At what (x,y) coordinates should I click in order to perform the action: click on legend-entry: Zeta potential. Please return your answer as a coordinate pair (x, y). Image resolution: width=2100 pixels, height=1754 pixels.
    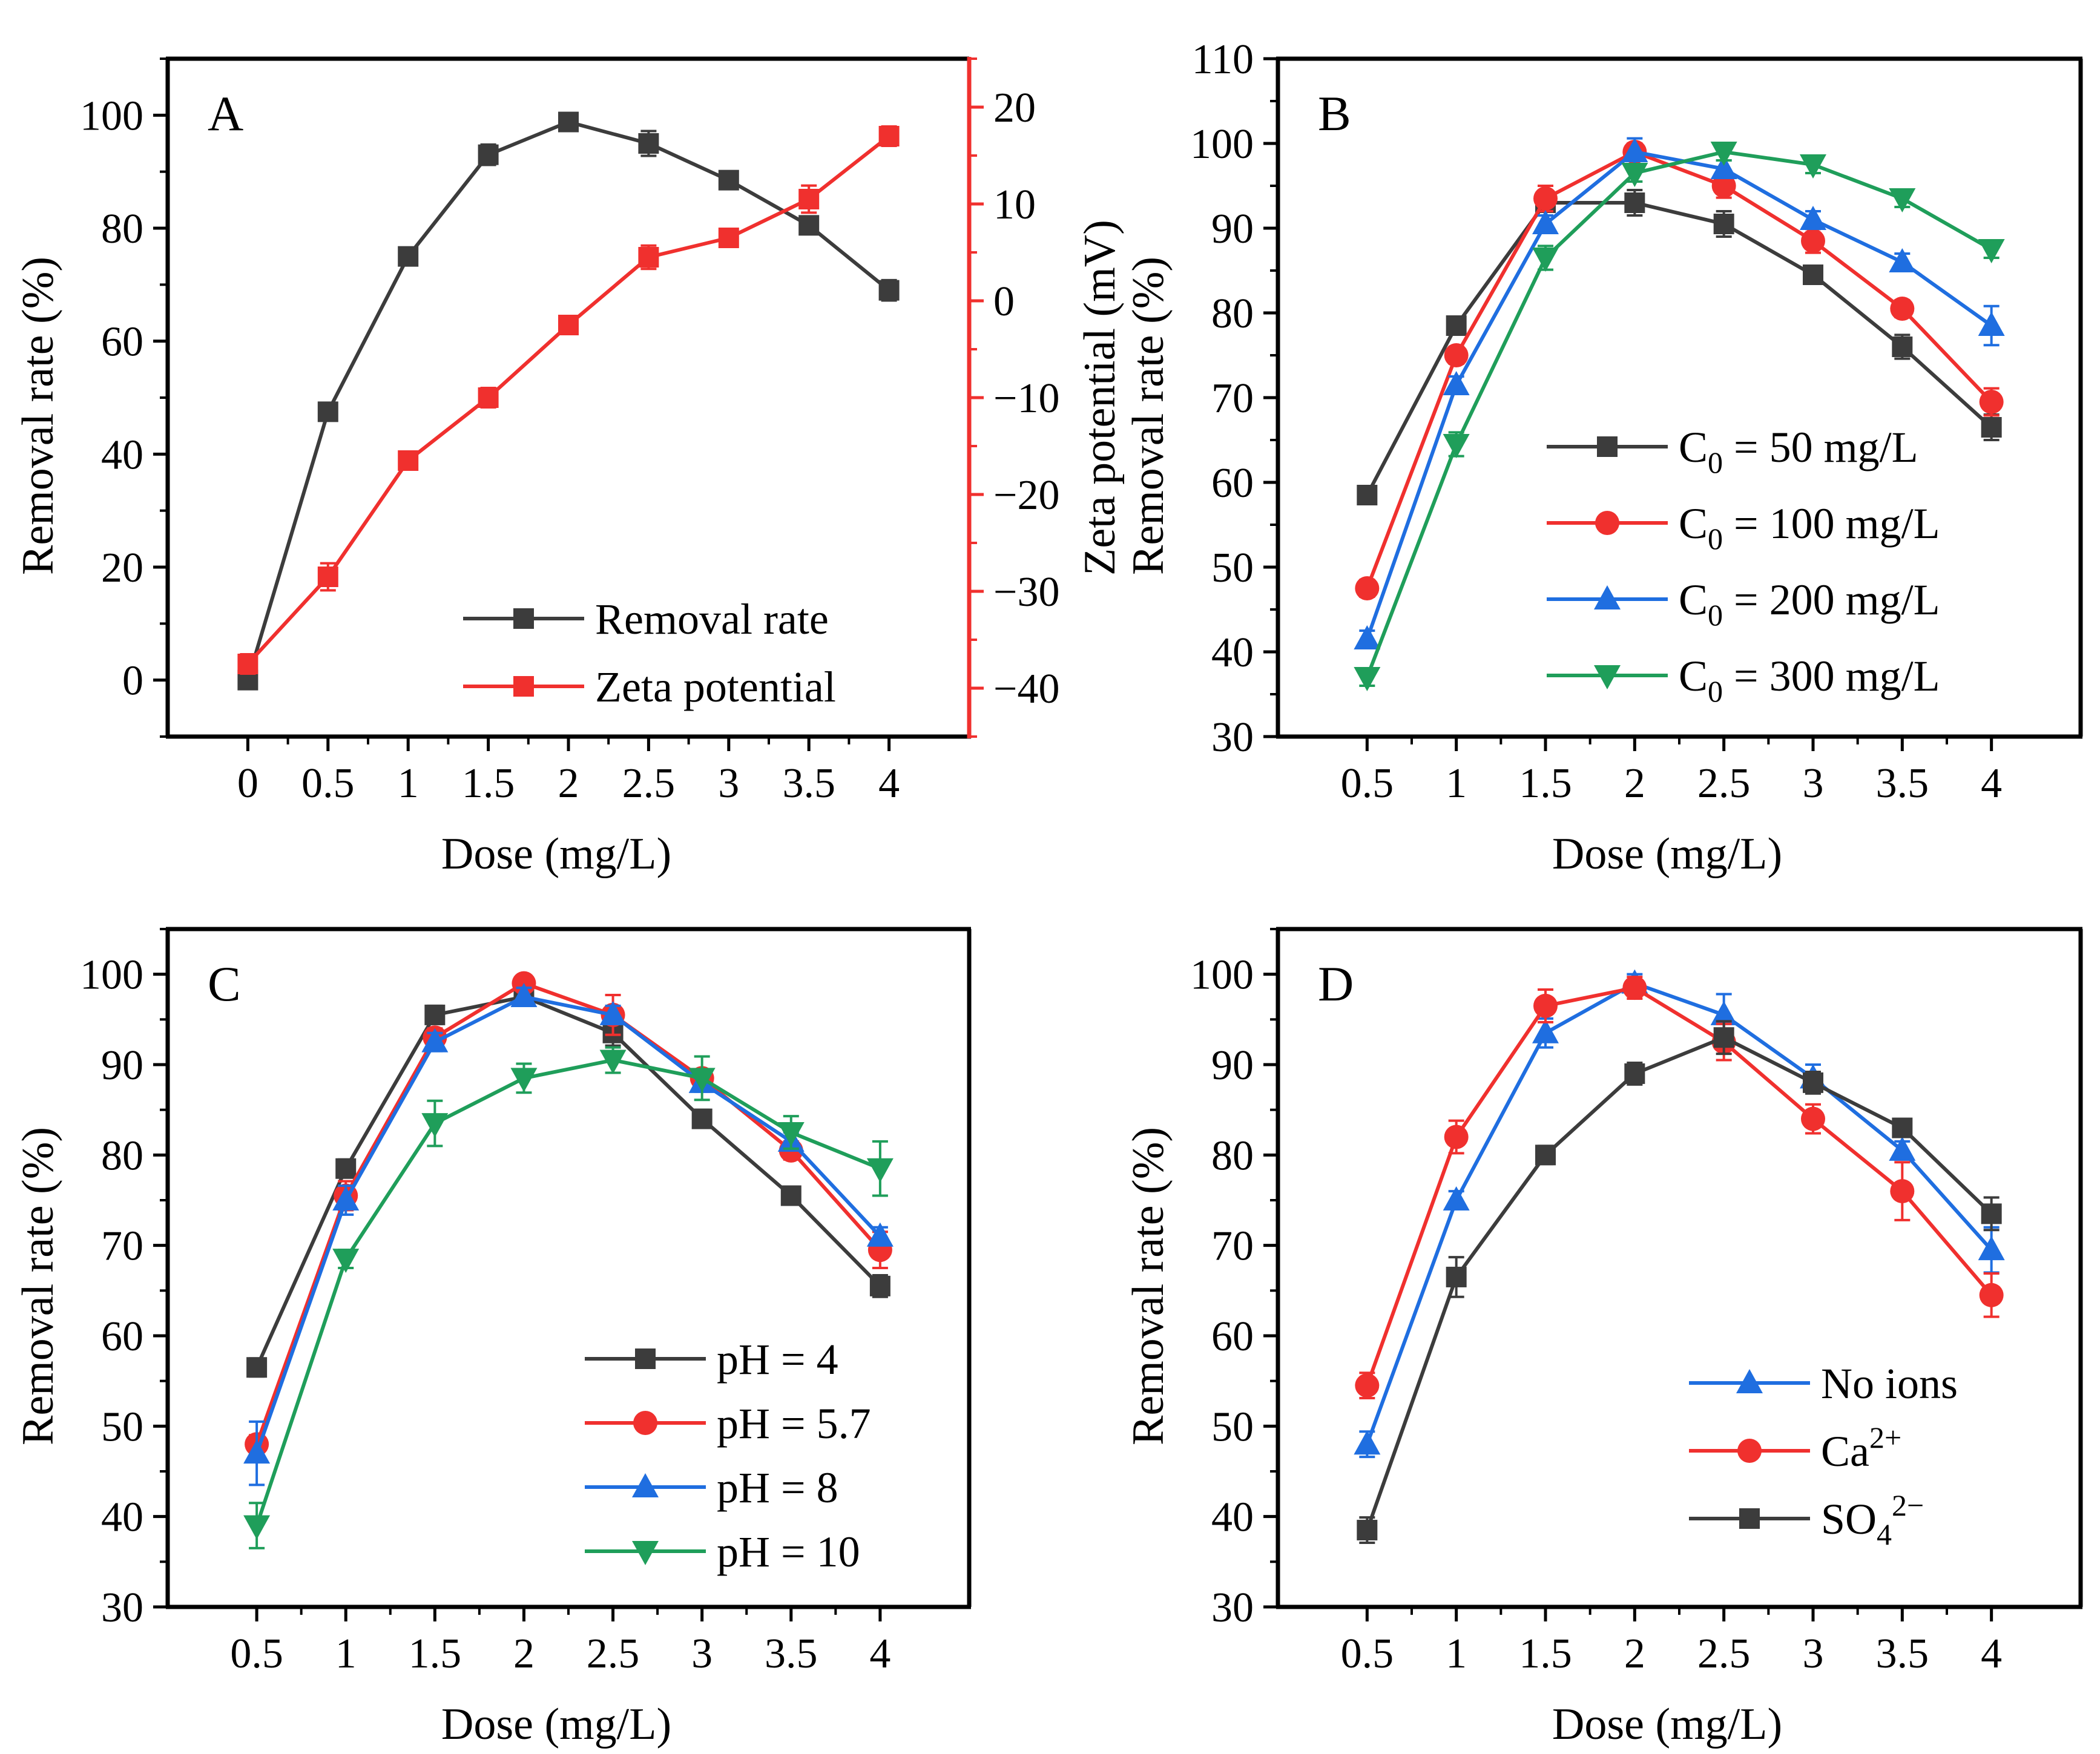
    Looking at the image, I should click on (649, 687).